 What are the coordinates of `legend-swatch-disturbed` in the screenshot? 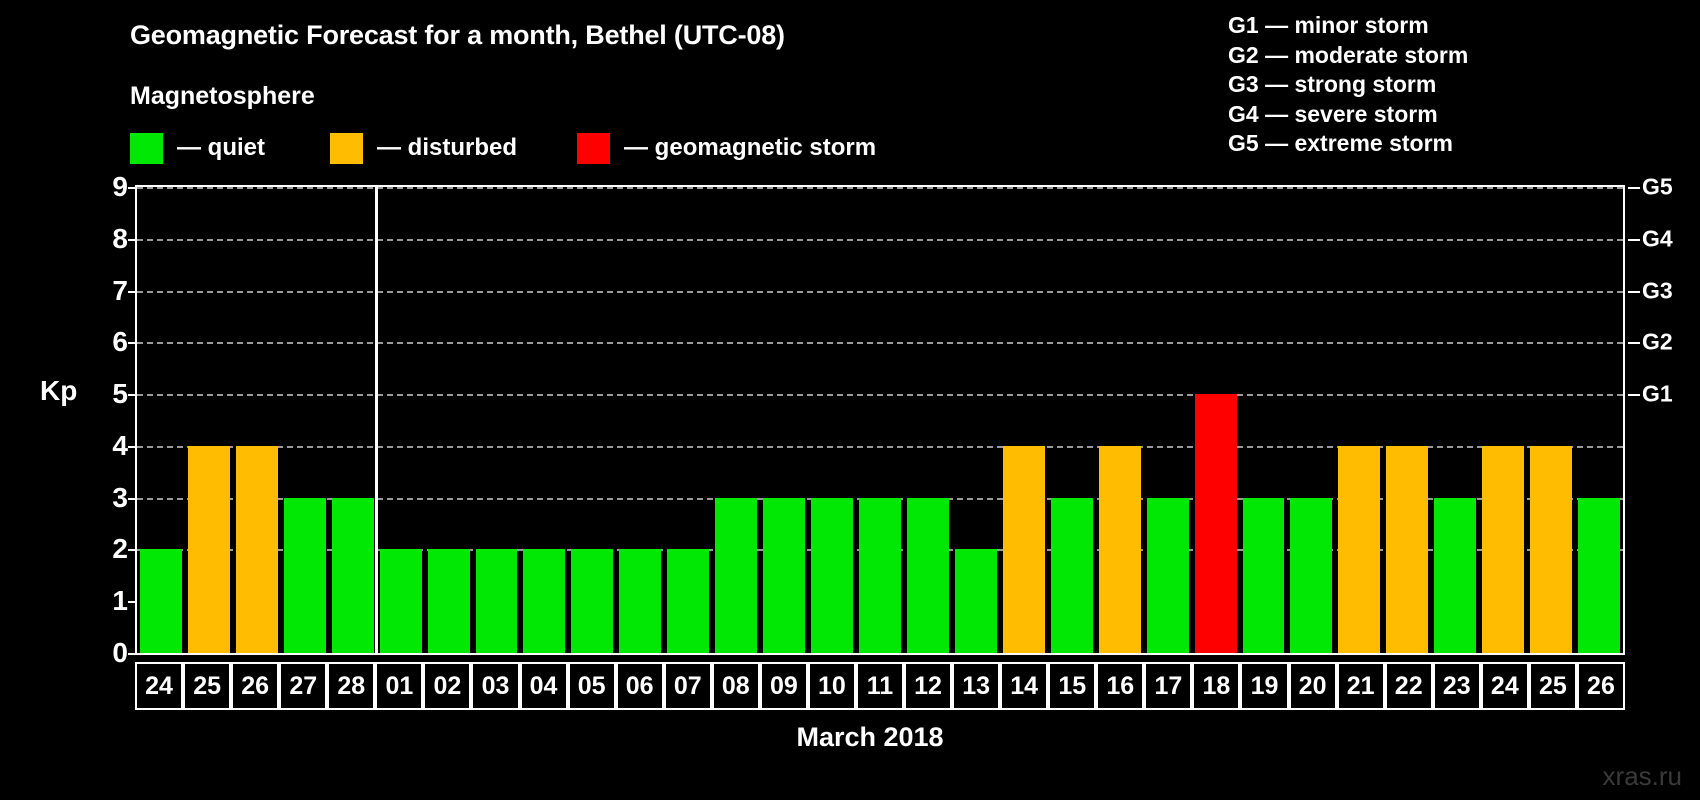 It's located at (346, 148).